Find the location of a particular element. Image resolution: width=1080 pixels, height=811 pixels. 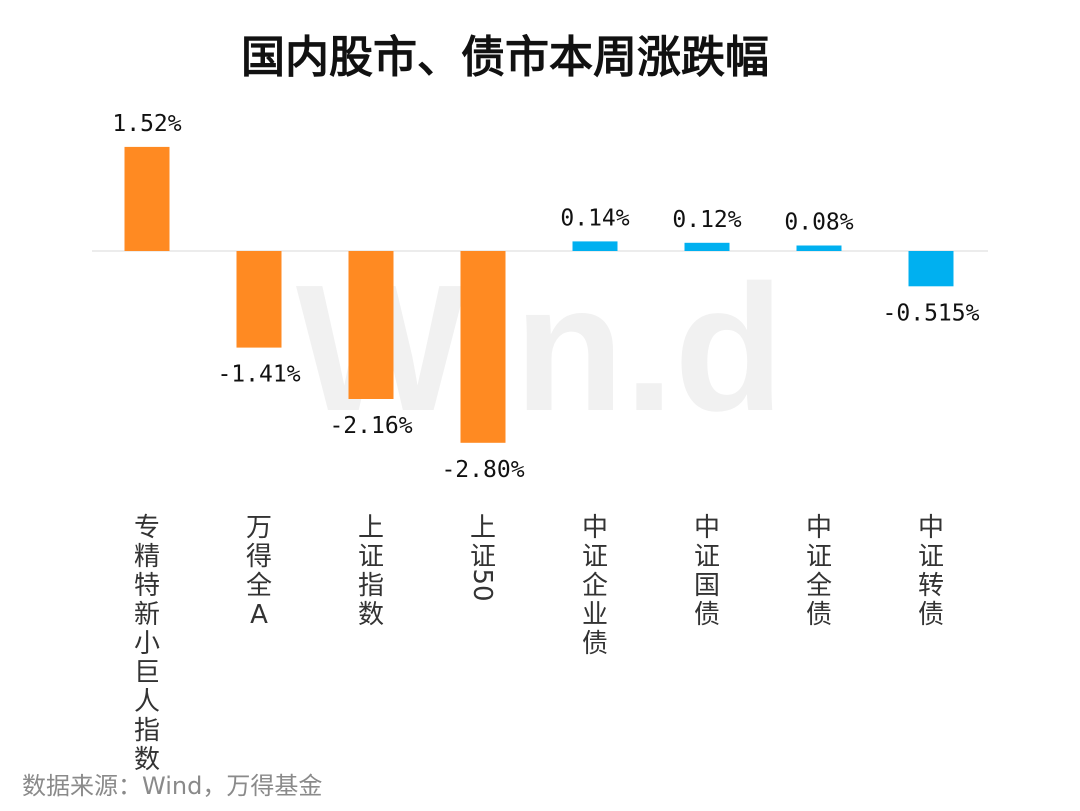

category-label-5: 中证企业债 is located at coordinates (595, 586).